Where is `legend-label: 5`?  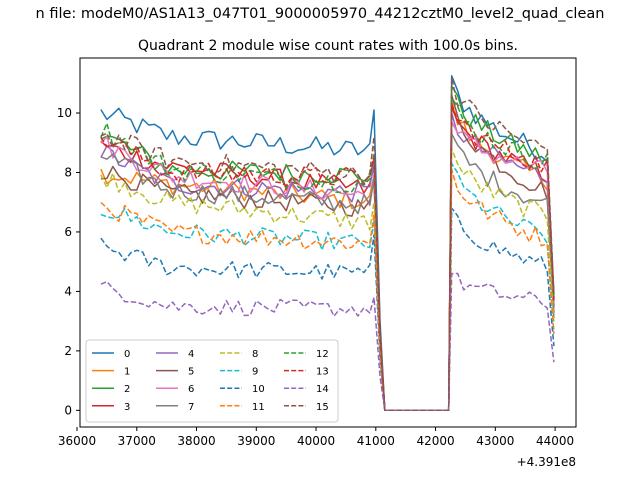
legend-label: 5 is located at coordinates (191, 372).